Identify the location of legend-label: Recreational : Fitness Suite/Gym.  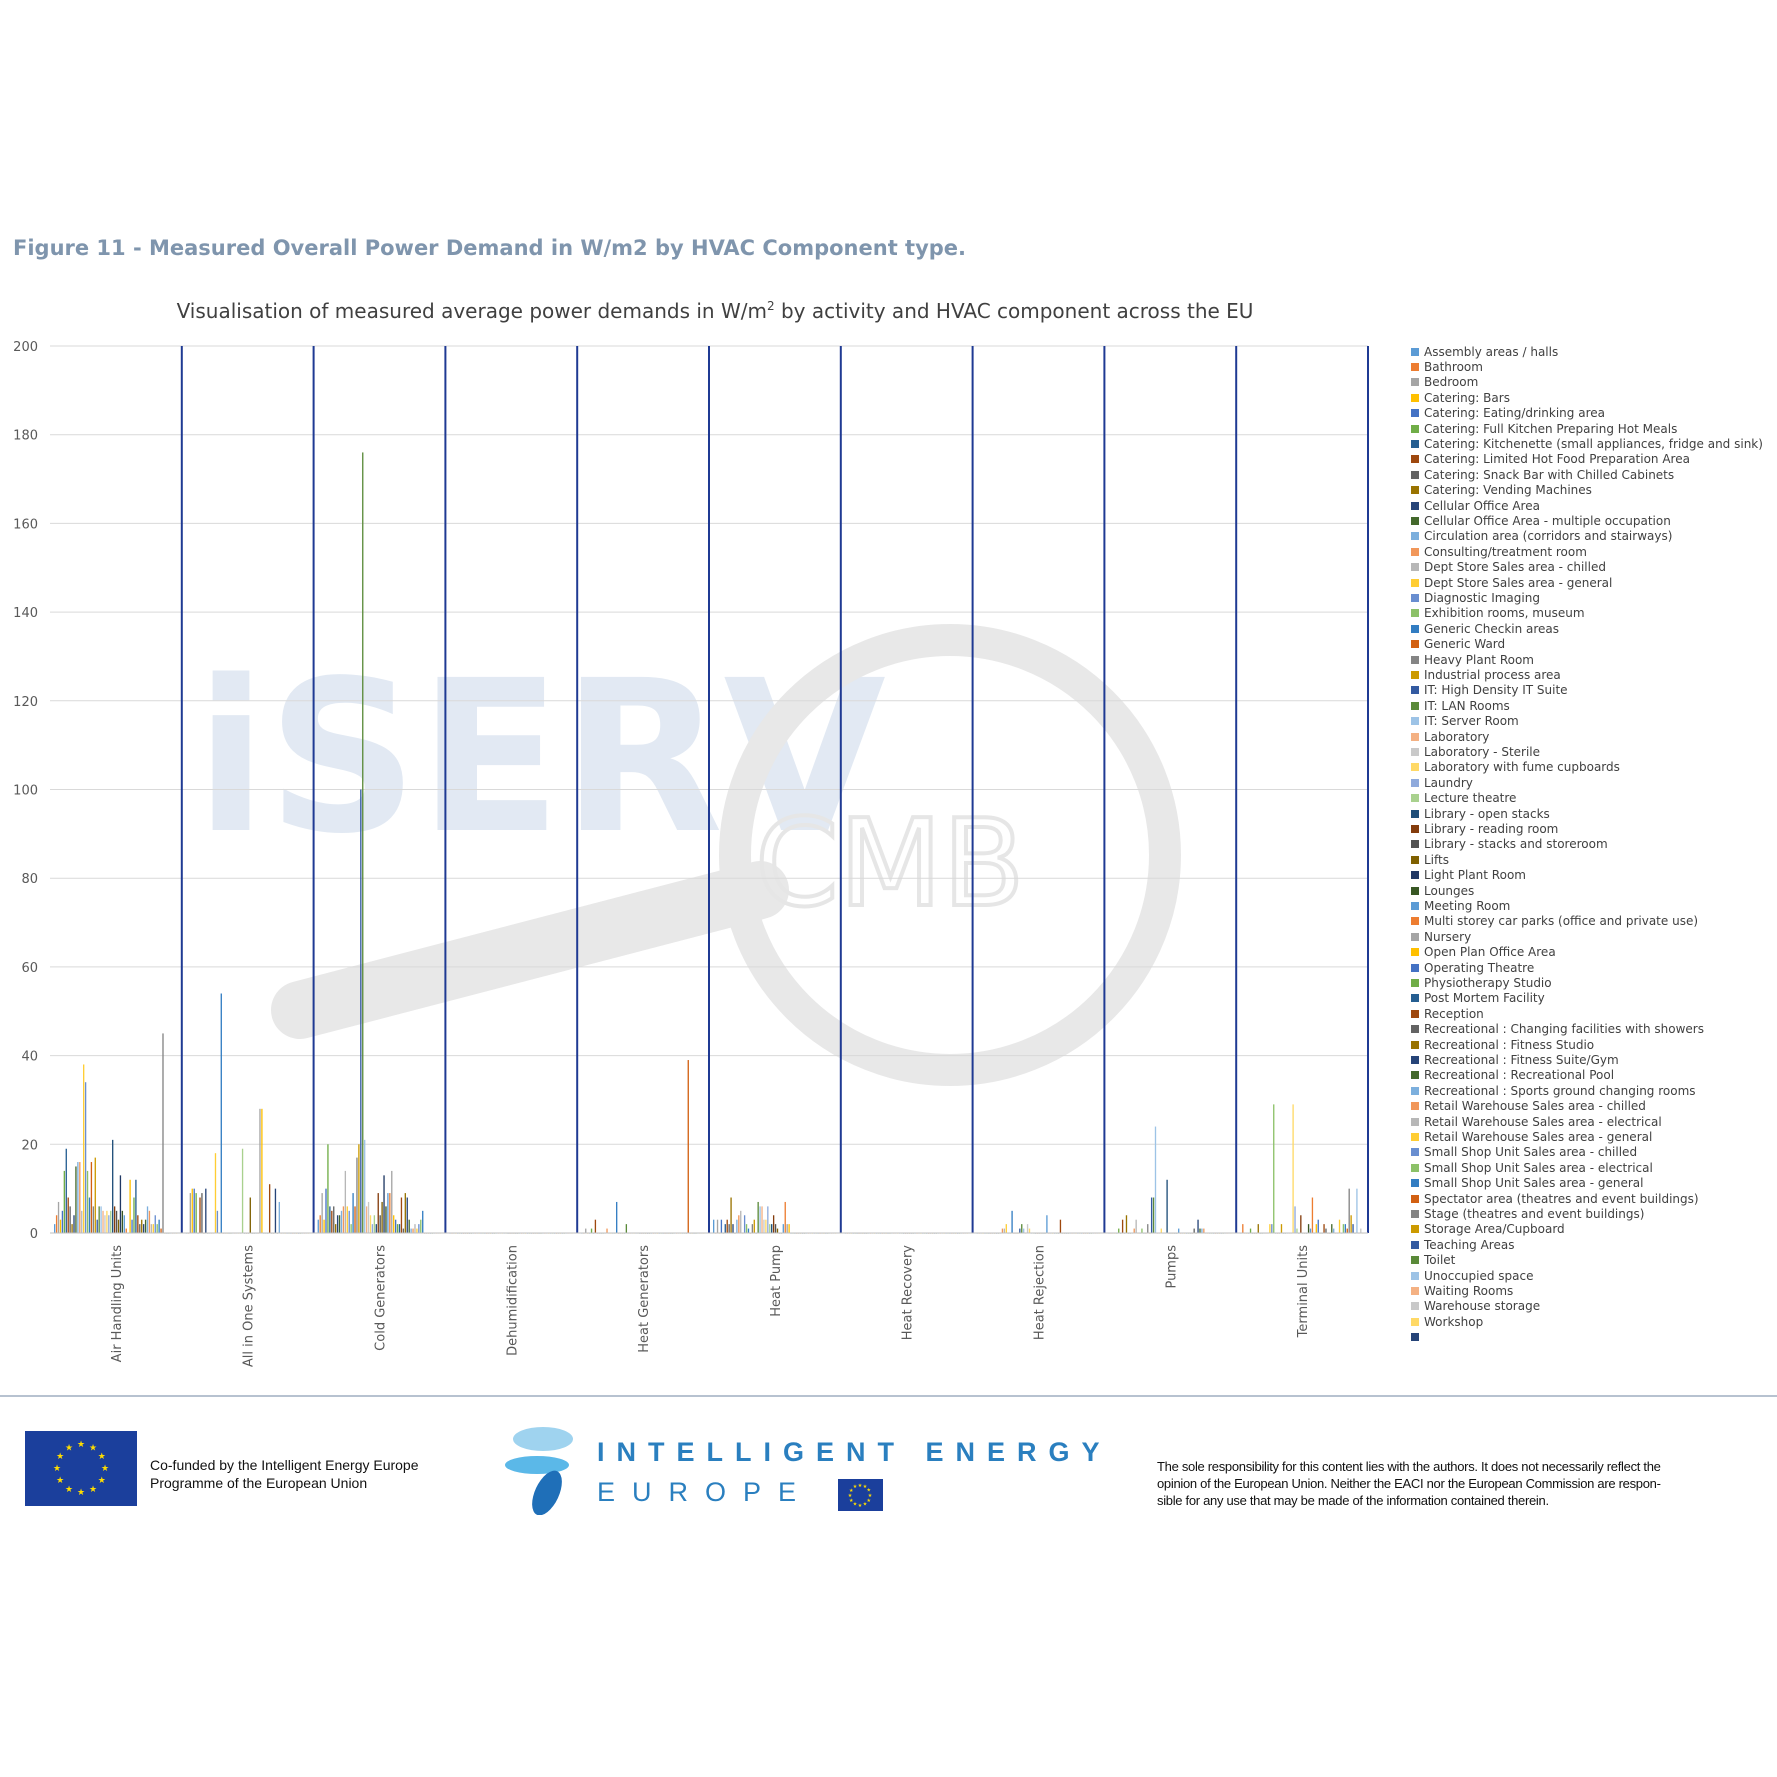
(1521, 1059).